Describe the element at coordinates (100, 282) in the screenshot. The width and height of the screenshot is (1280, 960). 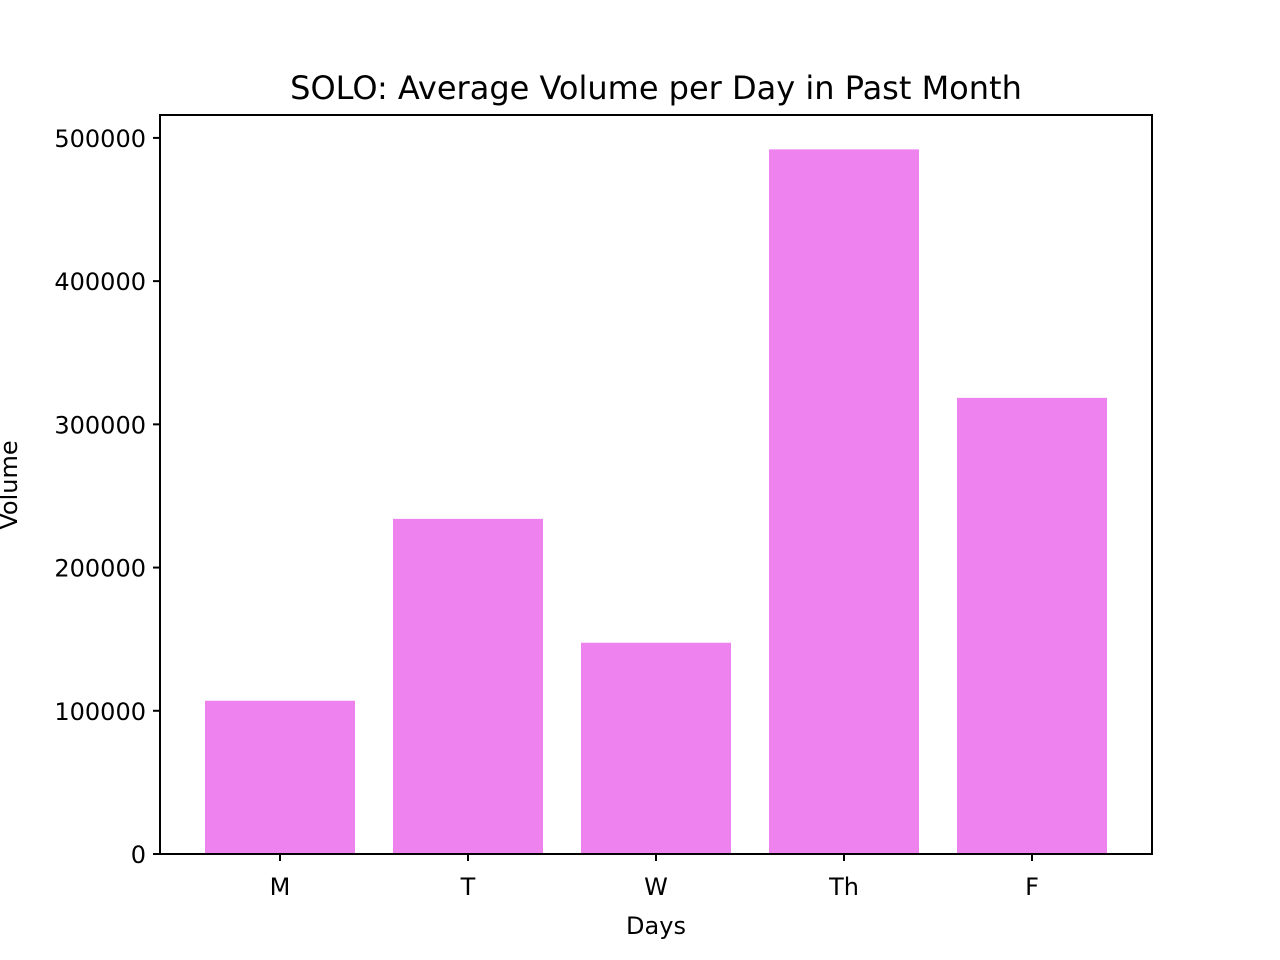
I see `y-tick-label: 400000` at that location.